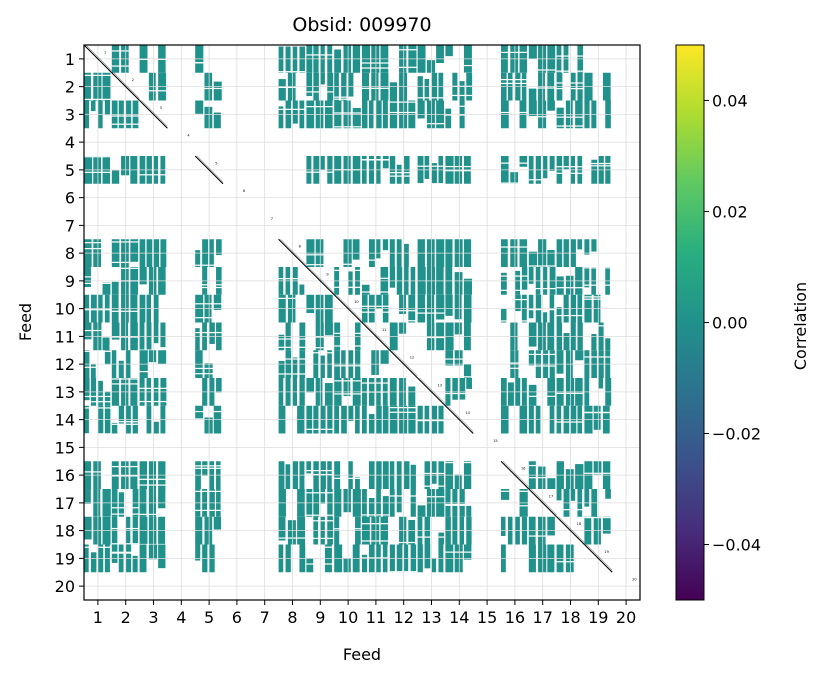 The width and height of the screenshot is (825, 683). What do you see at coordinates (181, 617) in the screenshot?
I see `x-tick-label-4: 4` at bounding box center [181, 617].